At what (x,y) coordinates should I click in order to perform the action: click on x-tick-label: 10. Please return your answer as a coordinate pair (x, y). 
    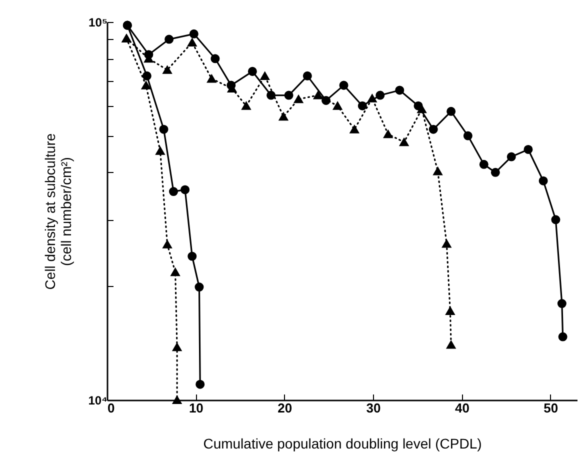
    Looking at the image, I should click on (196, 408).